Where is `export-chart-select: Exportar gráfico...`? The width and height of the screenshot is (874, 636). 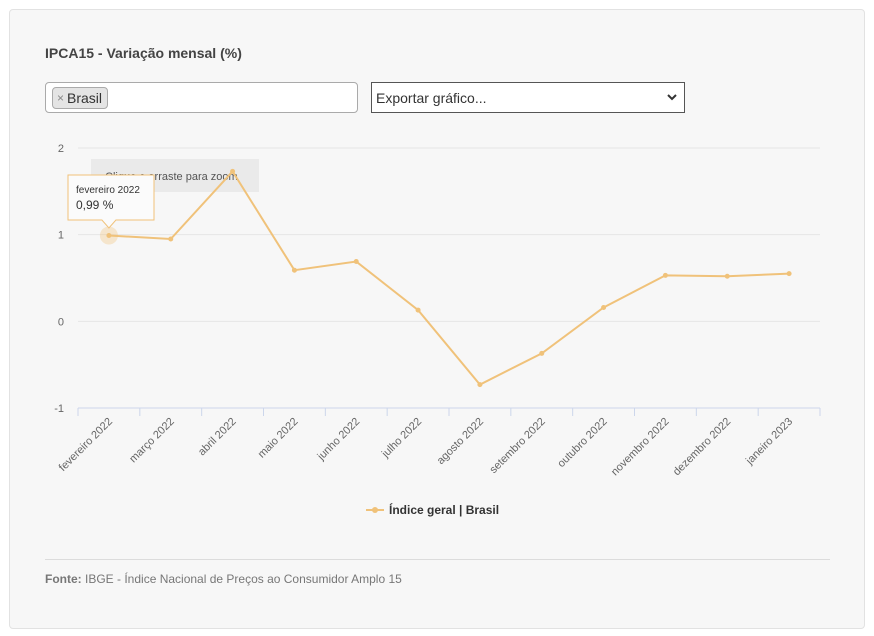 export-chart-select: Exportar gráfico... is located at coordinates (528, 97).